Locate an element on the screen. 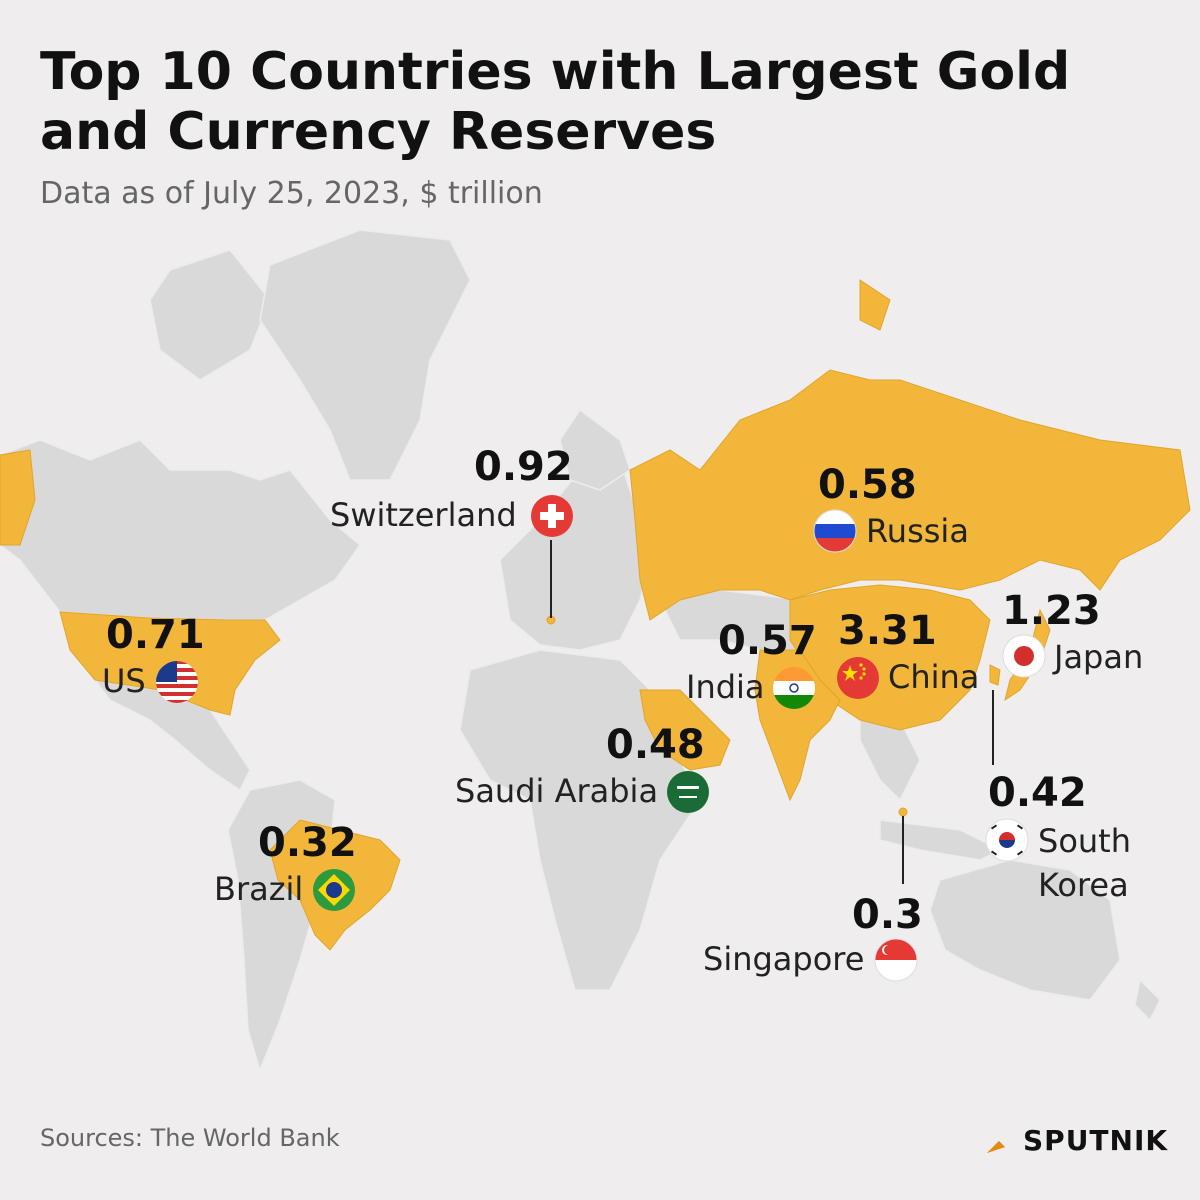 This screenshot has width=1200, height=1200. label-singapore: Singapore is located at coordinates (784, 959).